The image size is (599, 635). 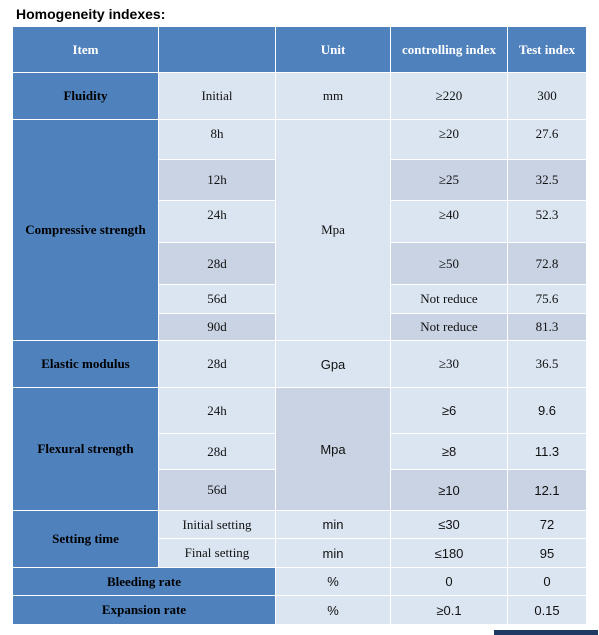 I want to click on table-row: Expansion rate % ≥0.1 0.15, so click(x=299, y=610).